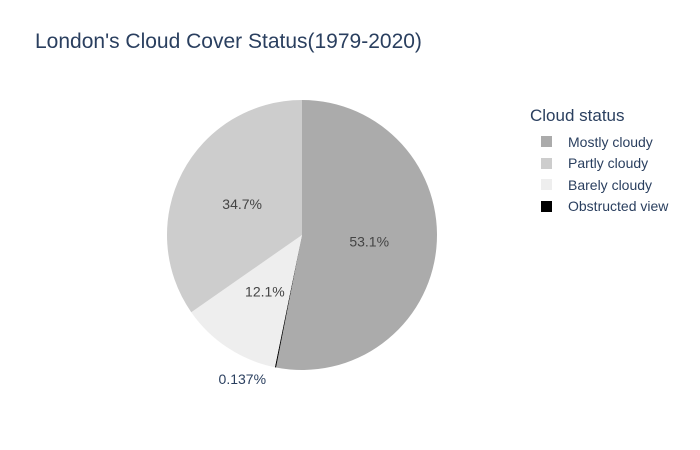  Describe the element at coordinates (618, 206) in the screenshot. I see `legend-label: Obstructed view` at that location.